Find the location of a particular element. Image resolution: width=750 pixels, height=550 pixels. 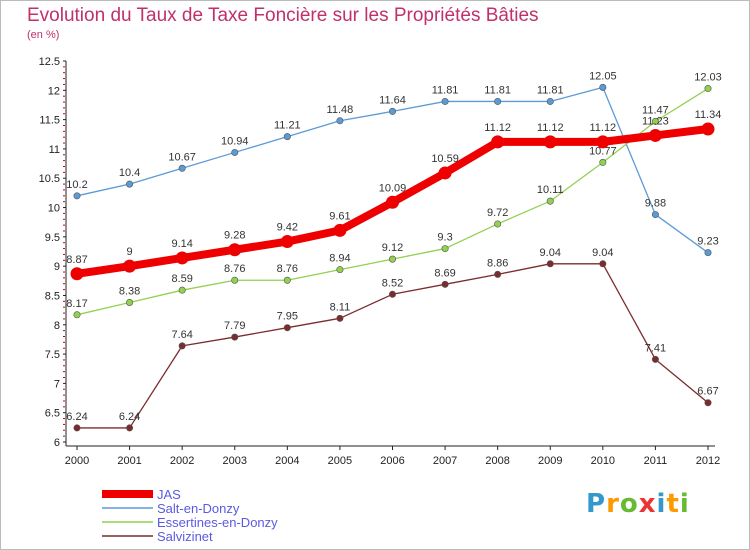

data-label: 9.28 is located at coordinates (234, 236).